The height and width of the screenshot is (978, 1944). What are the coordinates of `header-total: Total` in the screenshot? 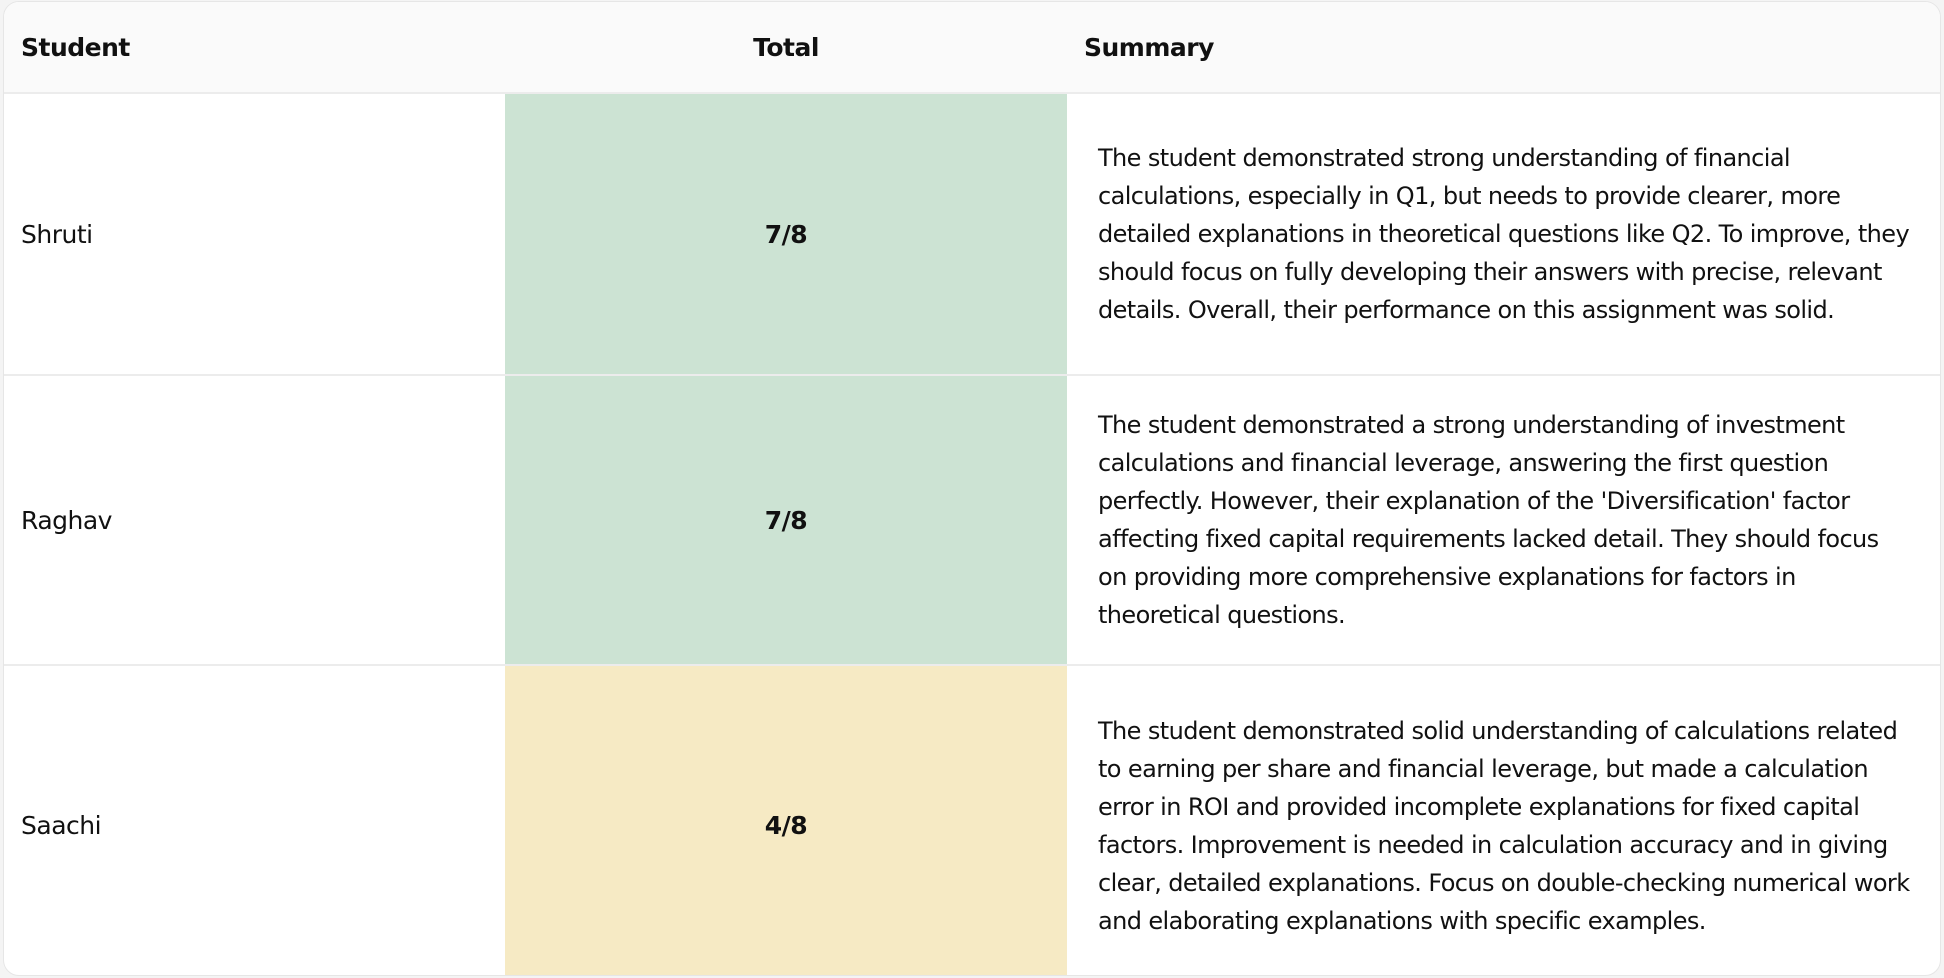 It's located at (786, 48).